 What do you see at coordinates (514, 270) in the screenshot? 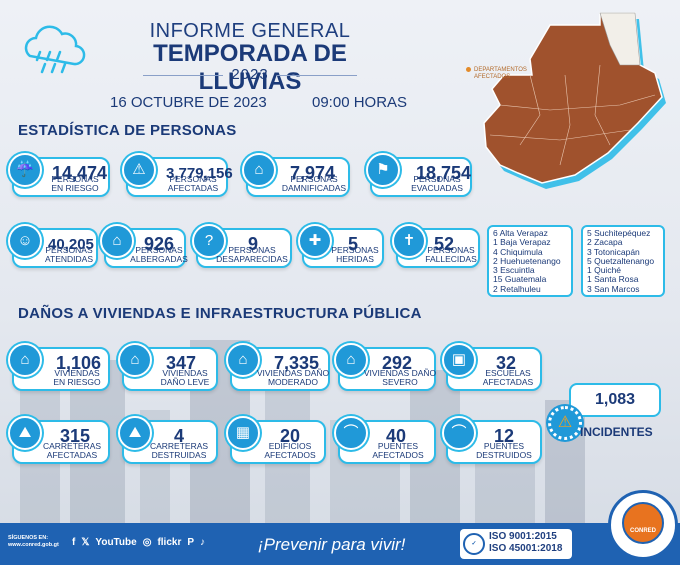
I see `list-item: 3 Escuintla` at bounding box center [514, 270].